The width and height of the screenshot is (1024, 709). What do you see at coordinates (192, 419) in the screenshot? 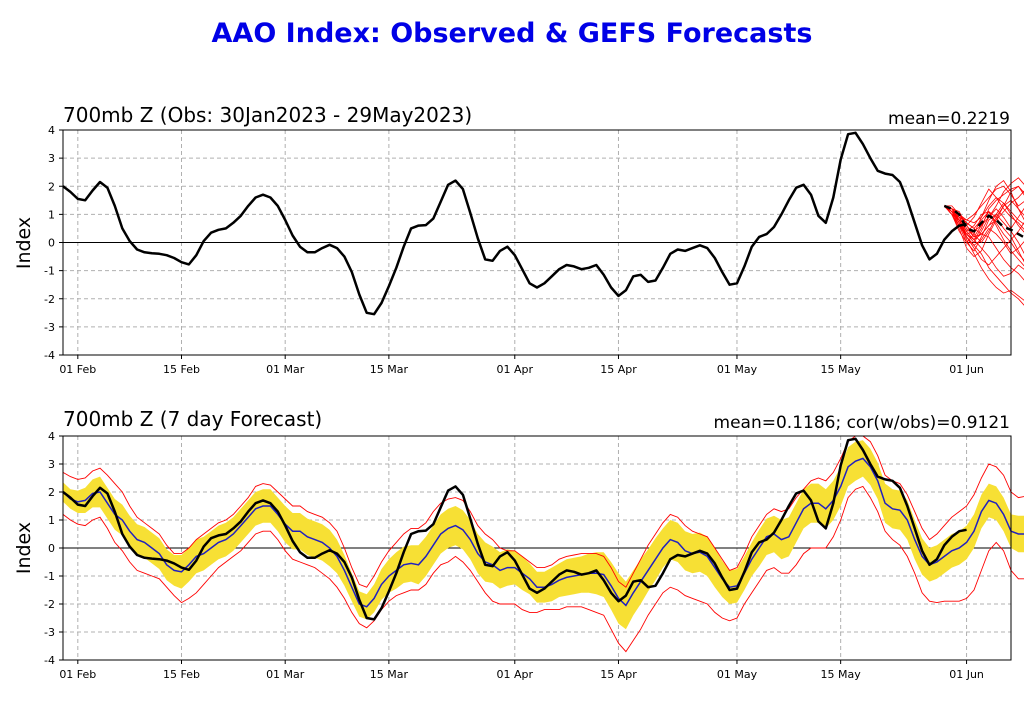
I see `panel-title: 700mb Z (7 day Forecast)` at bounding box center [192, 419].